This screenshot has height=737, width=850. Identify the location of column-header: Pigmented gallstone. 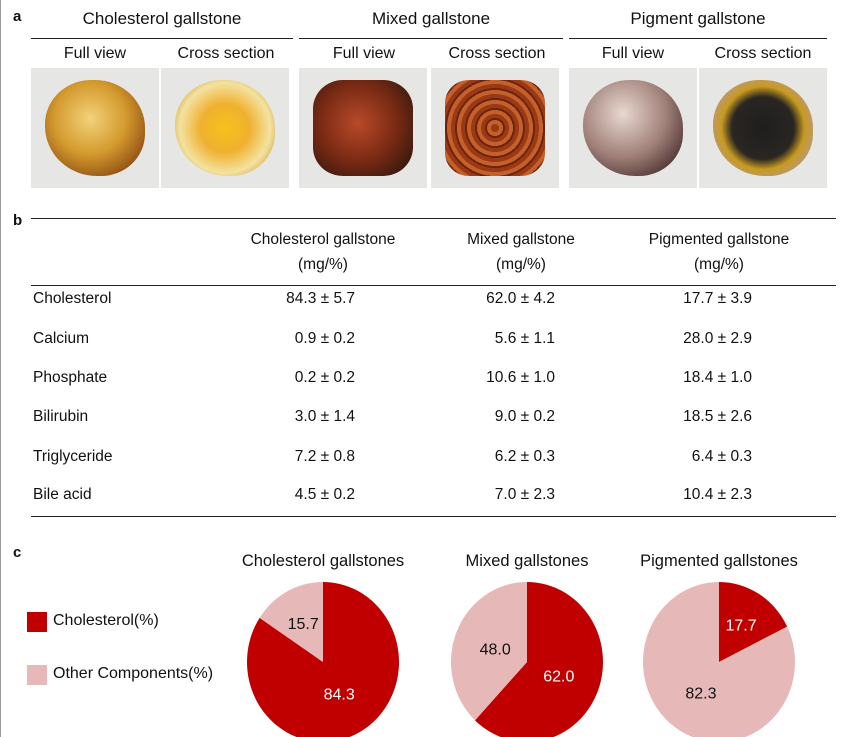
(719, 239).